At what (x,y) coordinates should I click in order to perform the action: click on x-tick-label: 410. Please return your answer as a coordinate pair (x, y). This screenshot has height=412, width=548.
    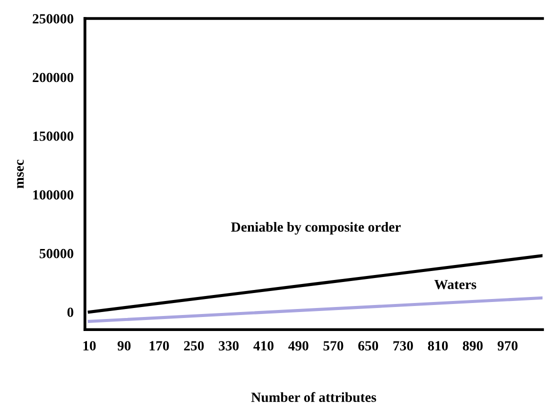
    Looking at the image, I should click on (263, 345).